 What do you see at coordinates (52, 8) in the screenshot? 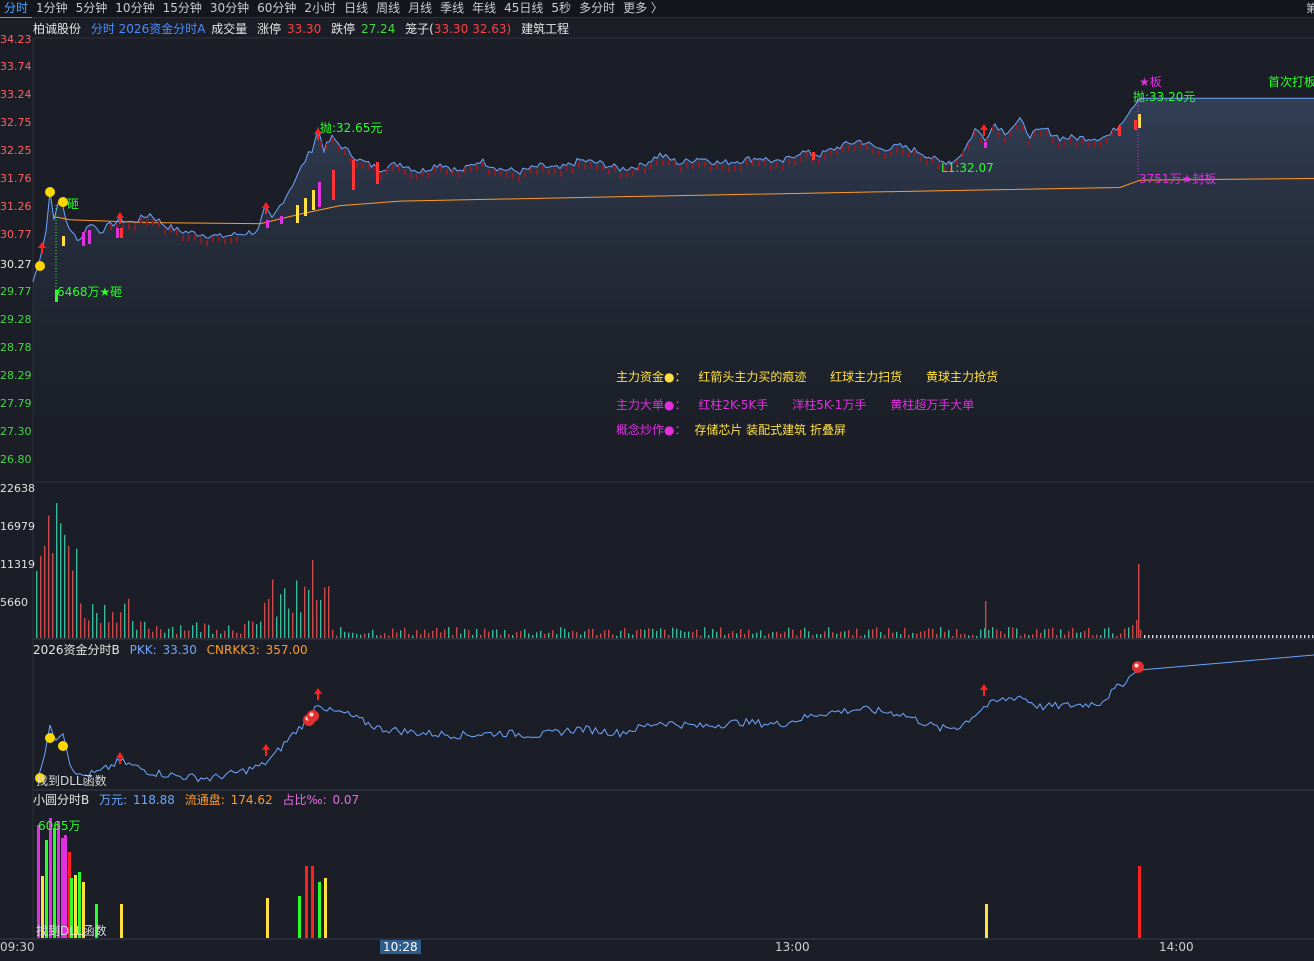
I see `tab-1: 1分钟` at bounding box center [52, 8].